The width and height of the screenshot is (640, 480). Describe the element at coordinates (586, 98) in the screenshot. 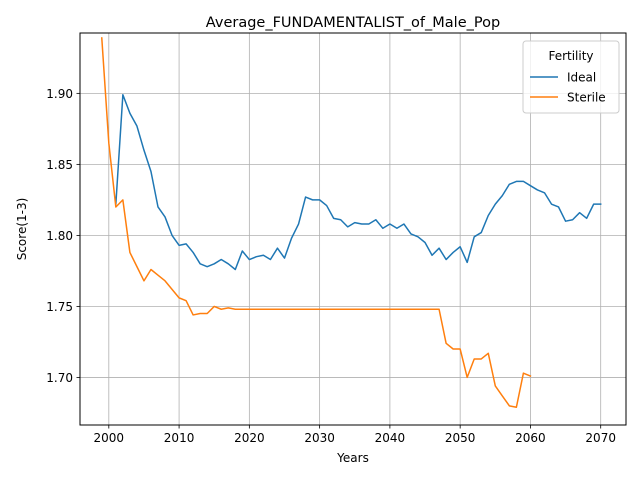

I see `legend-label-sterile: Sterile` at that location.